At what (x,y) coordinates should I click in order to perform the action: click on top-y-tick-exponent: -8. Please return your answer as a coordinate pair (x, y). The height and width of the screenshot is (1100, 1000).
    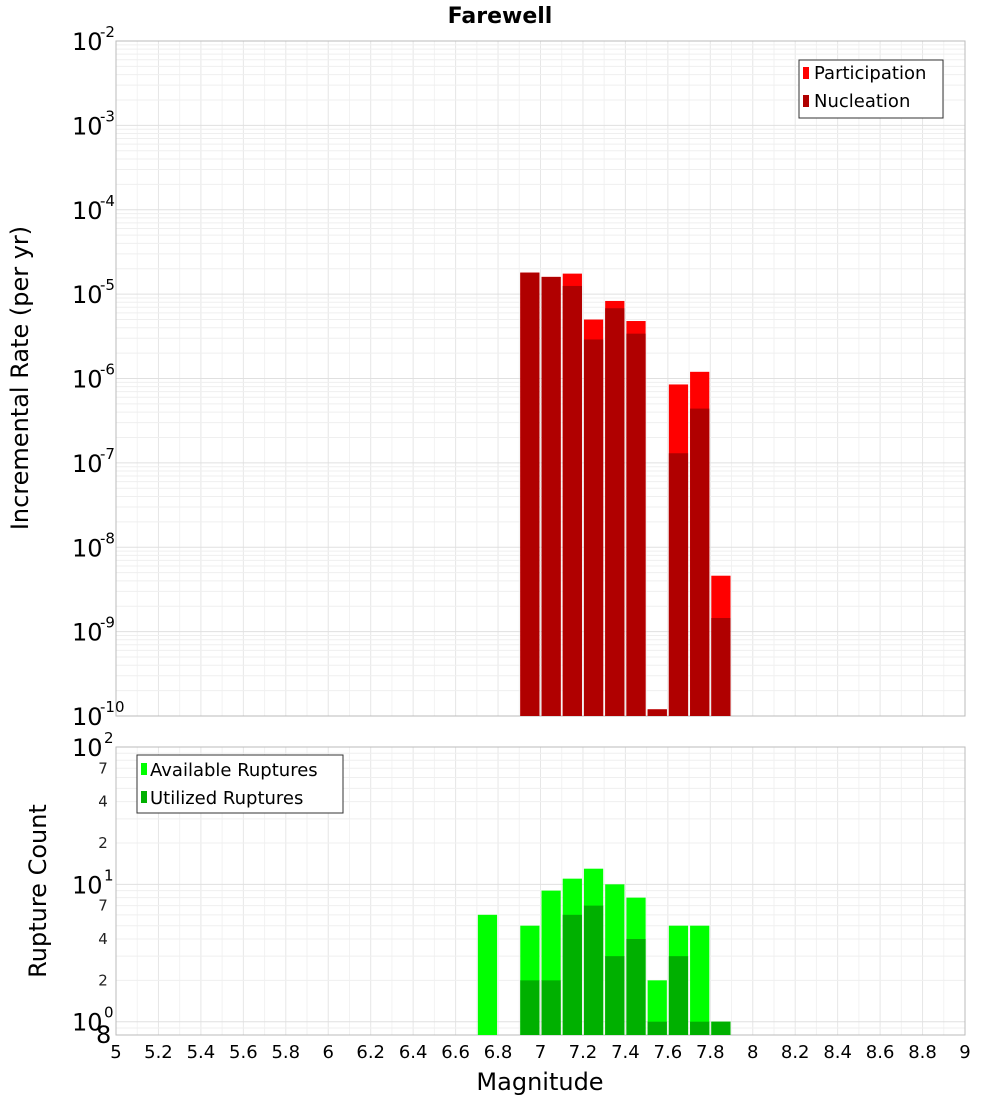
    Looking at the image, I should click on (107, 538).